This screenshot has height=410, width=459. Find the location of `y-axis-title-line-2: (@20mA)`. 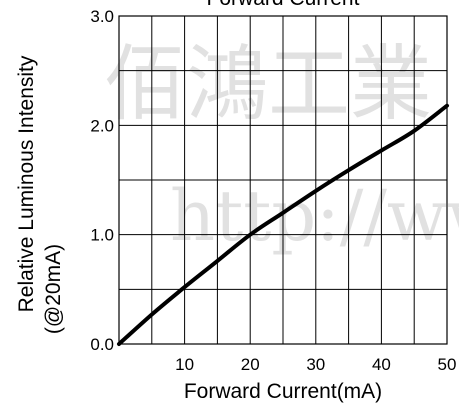

y-axis-title-line-2: (@20mA) is located at coordinates (53, 289).